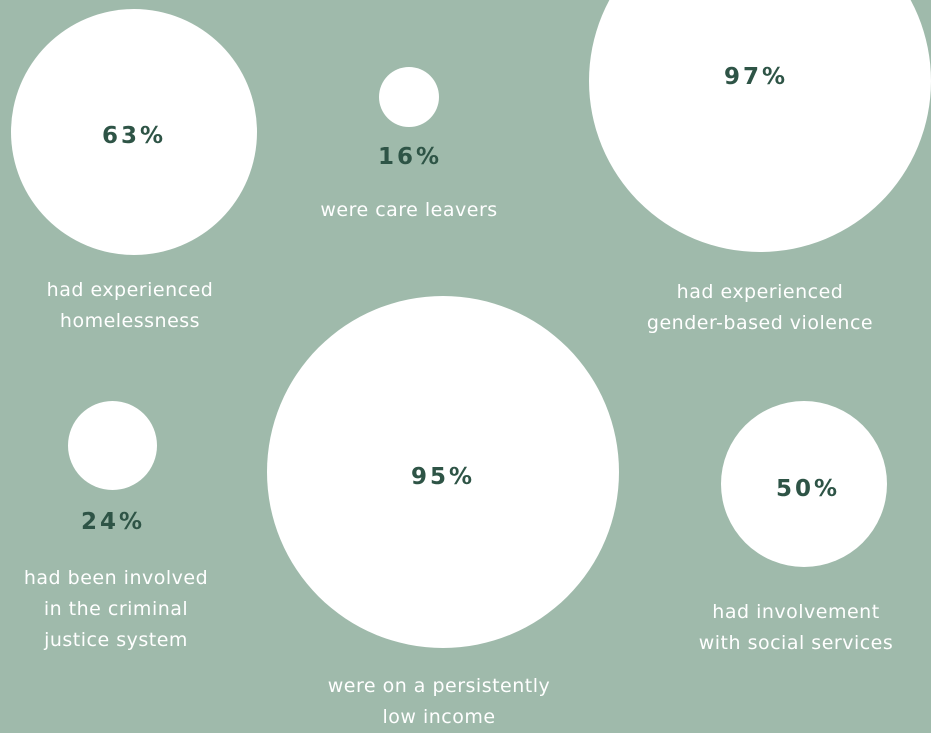 This screenshot has width=931, height=733. I want to click on label-line: justice system, so click(116, 640).